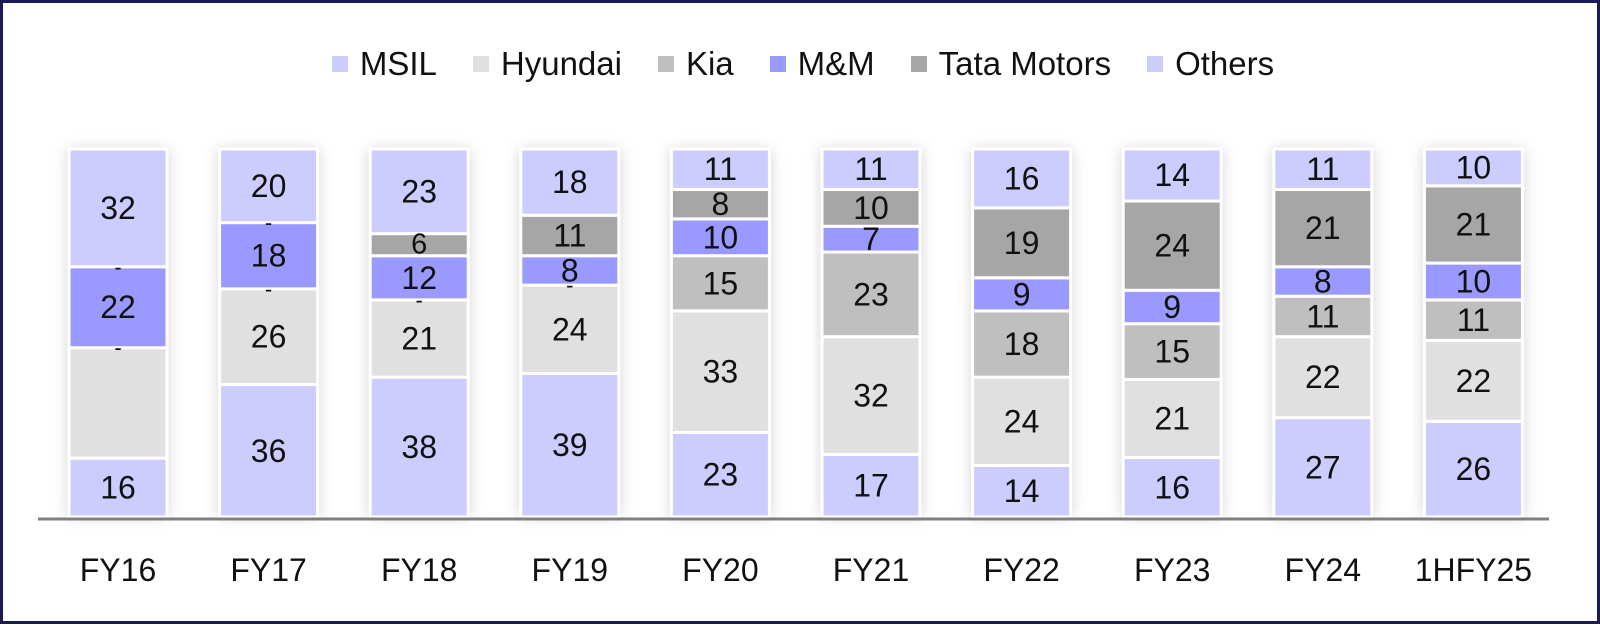  What do you see at coordinates (1010, 64) in the screenshot?
I see `legend-item-tata-motors: Tata Motors` at bounding box center [1010, 64].